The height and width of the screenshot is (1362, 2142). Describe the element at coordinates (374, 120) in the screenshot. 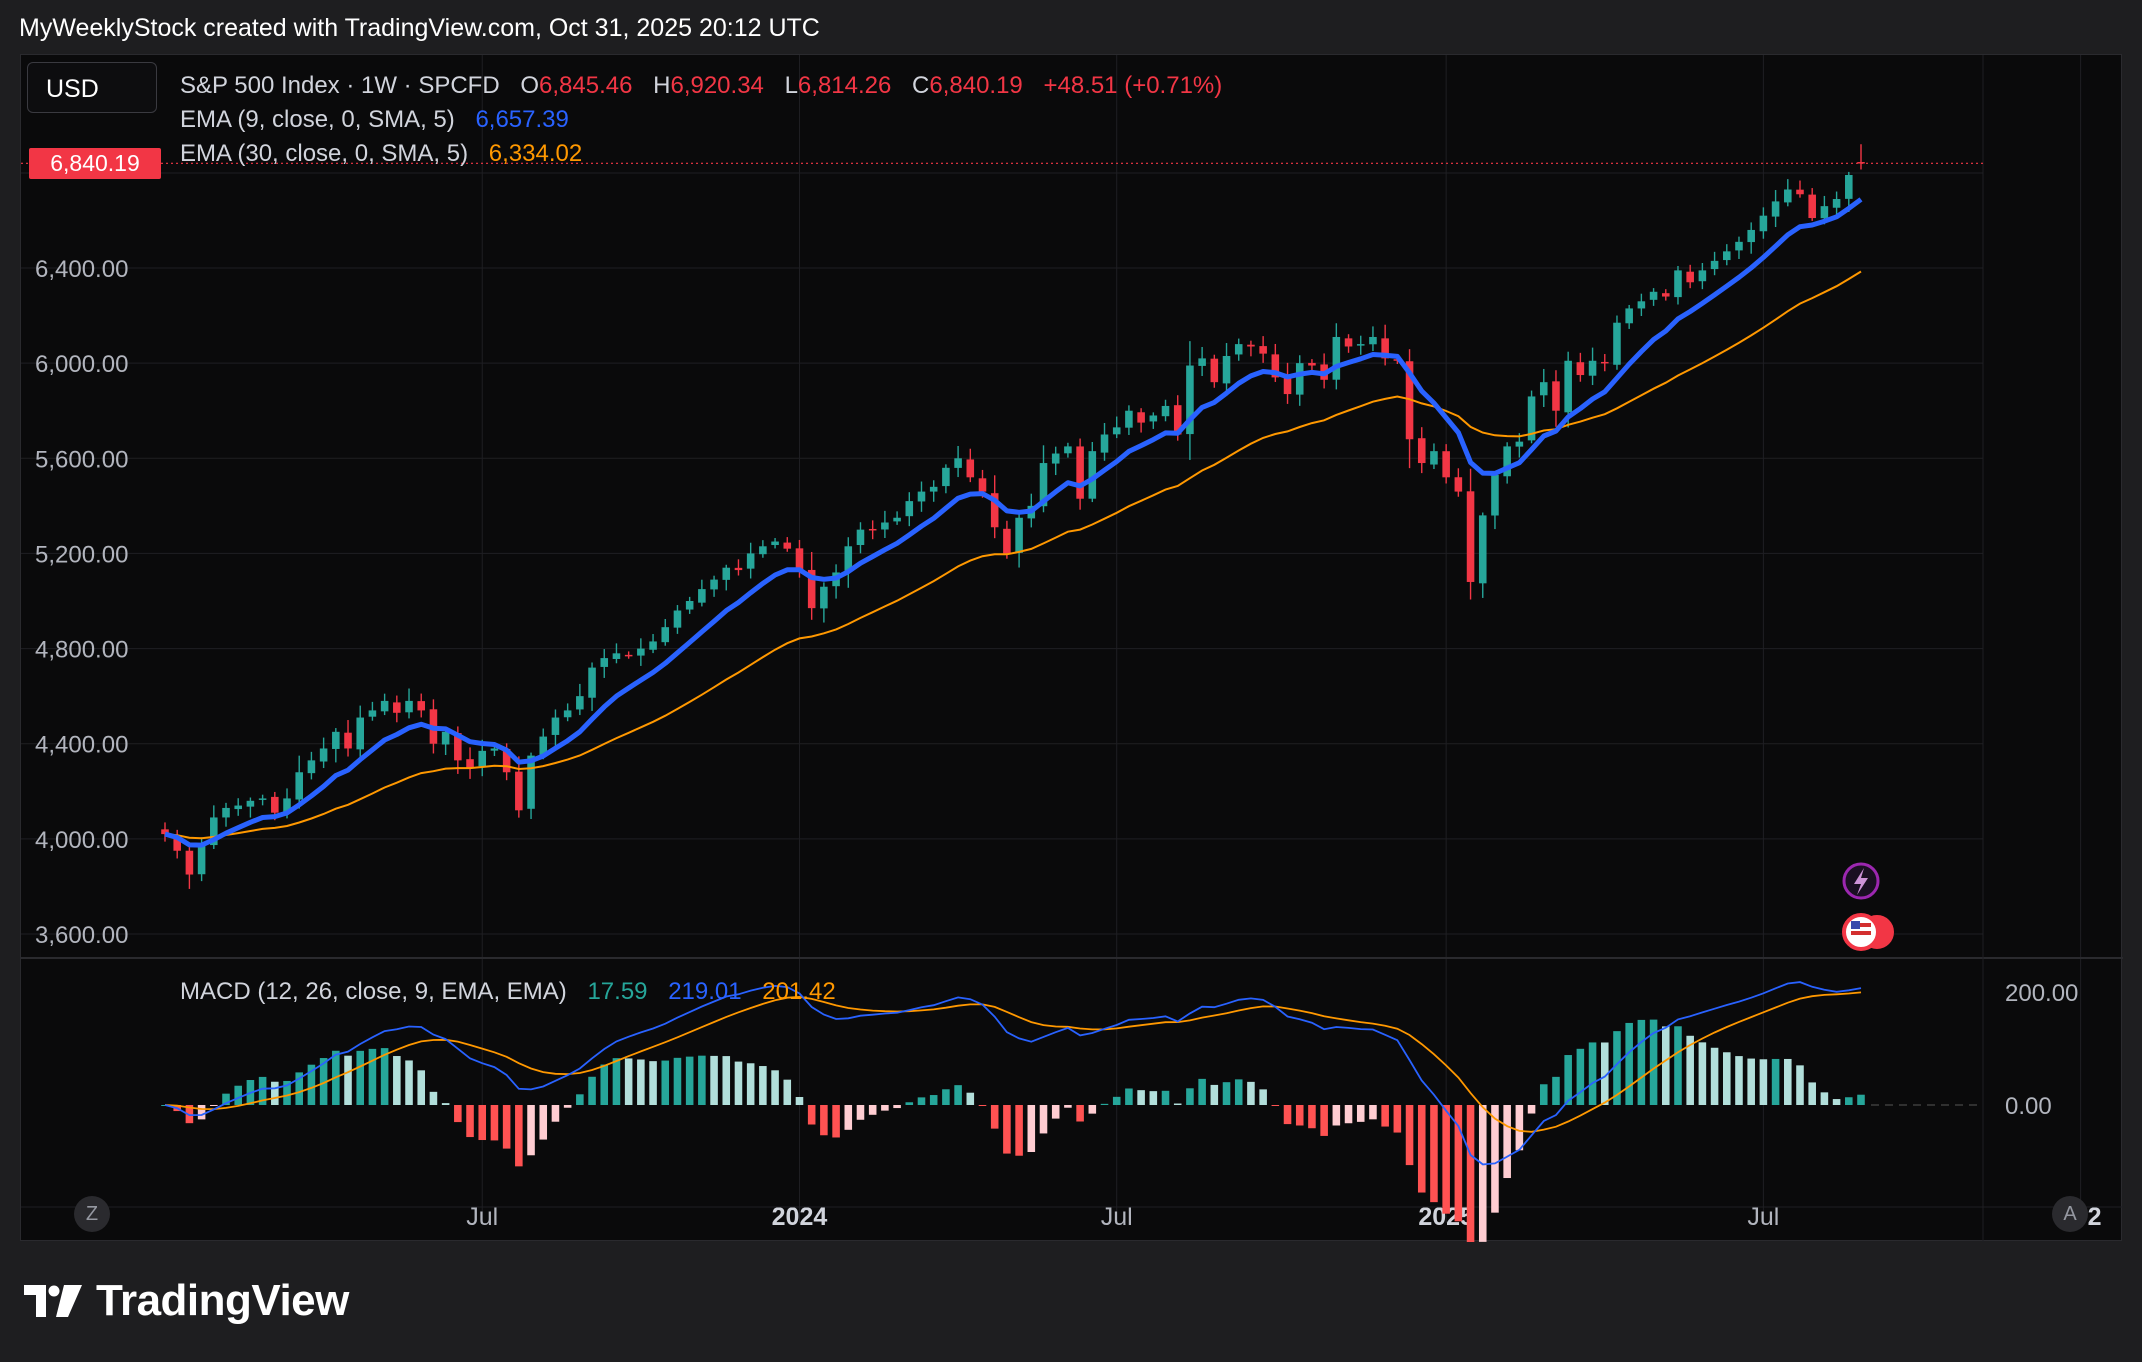

I see `ema9-legend: EMA (9, close, 0, SMA, 5) 6,657.39` at that location.